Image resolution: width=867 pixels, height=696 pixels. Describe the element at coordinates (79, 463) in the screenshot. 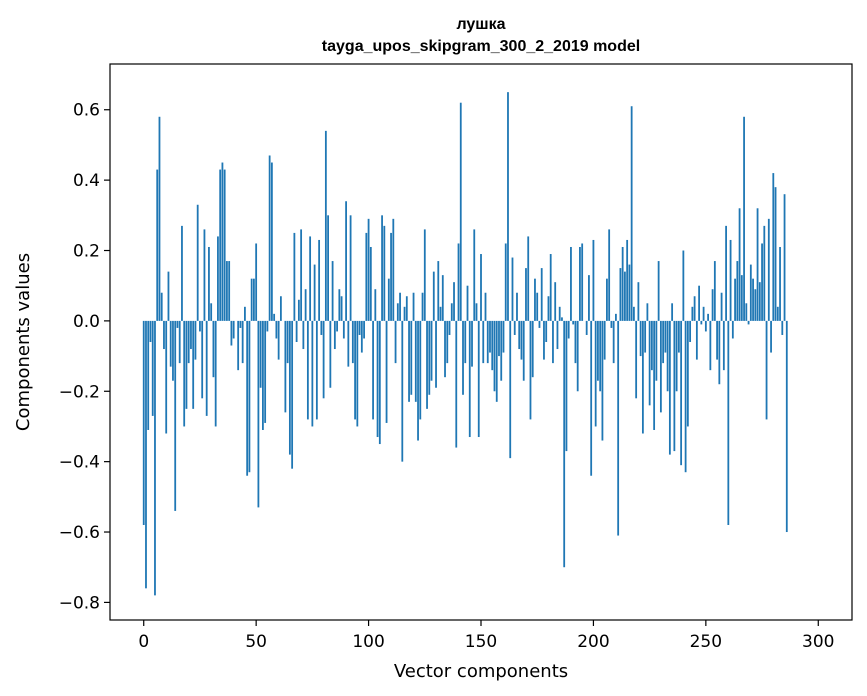

I see `y-tick-label: −0.4` at that location.